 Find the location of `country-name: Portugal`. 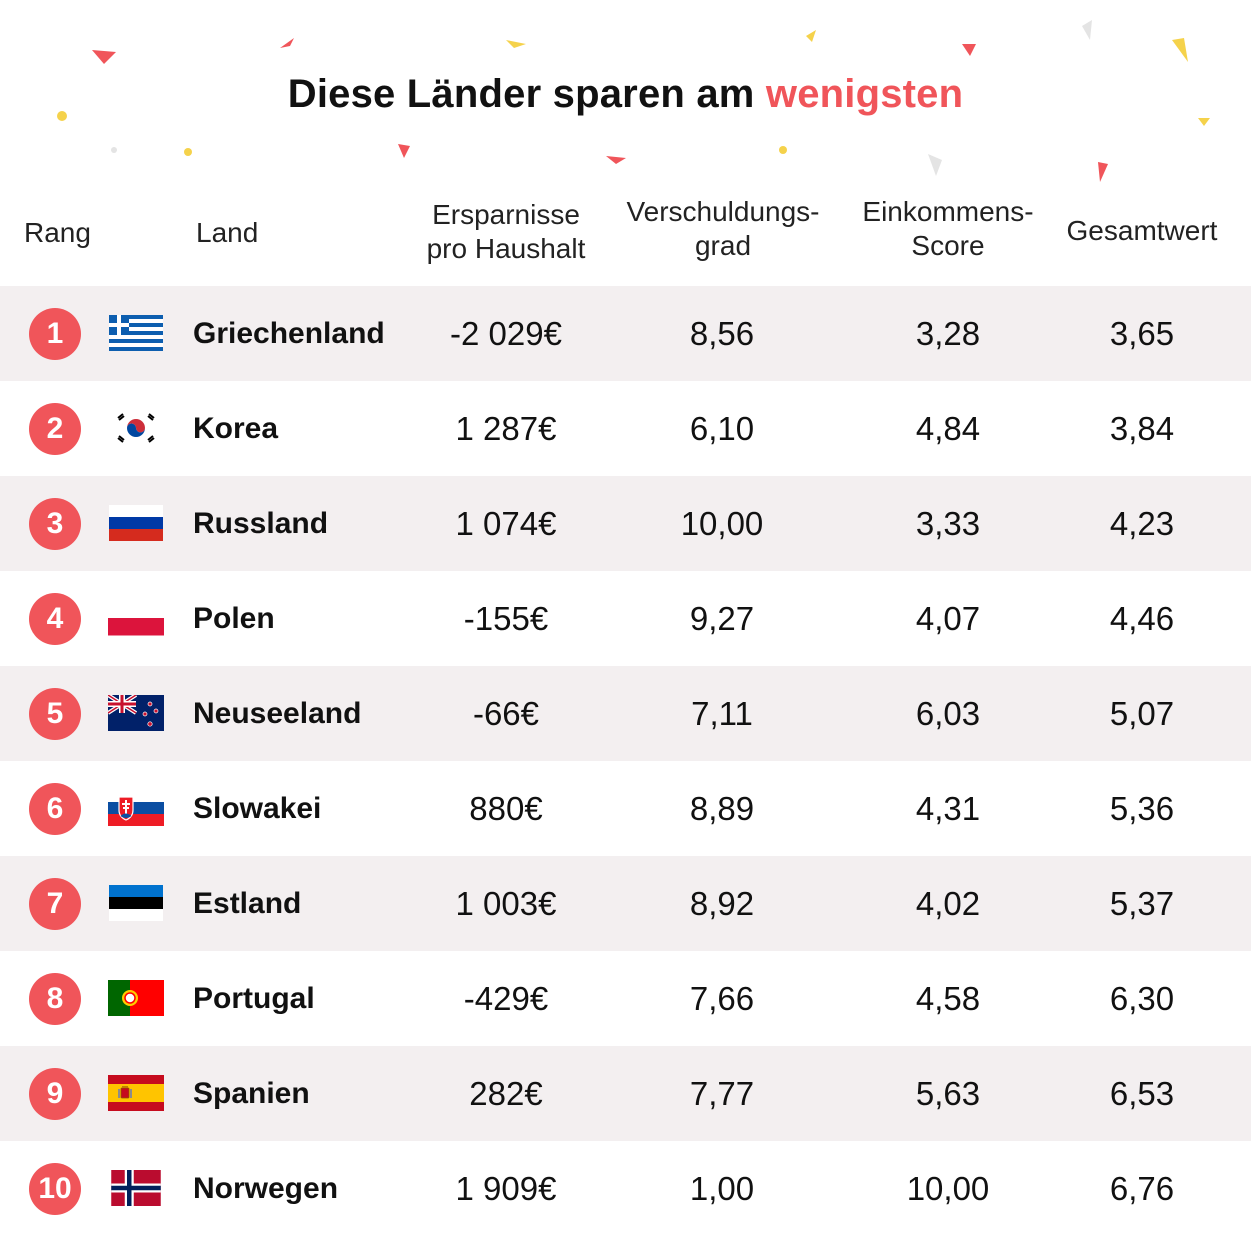

country-name: Portugal is located at coordinates (254, 998).